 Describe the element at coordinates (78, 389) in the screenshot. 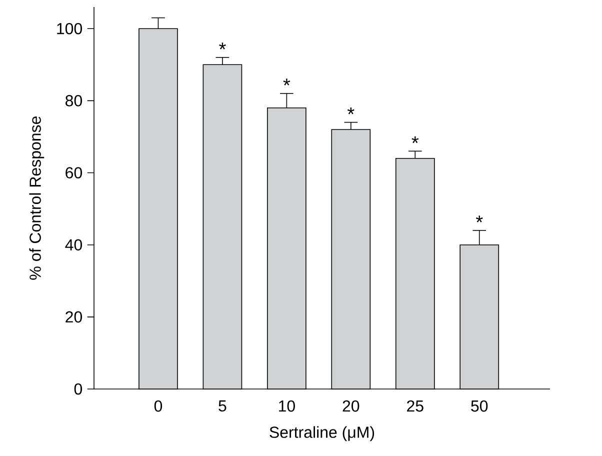

I see `y-tick-label: 0` at that location.